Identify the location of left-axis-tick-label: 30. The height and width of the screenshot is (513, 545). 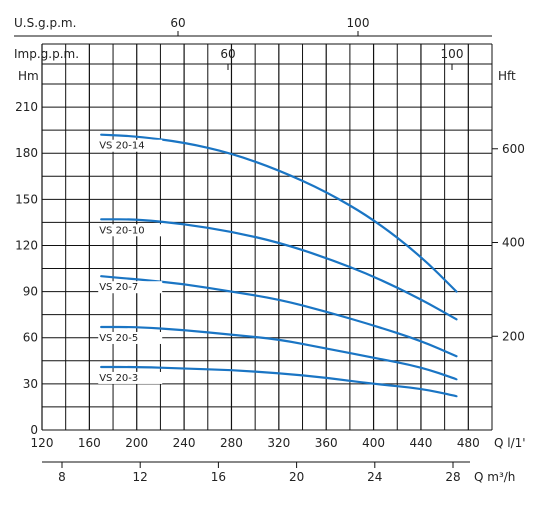
(30, 384).